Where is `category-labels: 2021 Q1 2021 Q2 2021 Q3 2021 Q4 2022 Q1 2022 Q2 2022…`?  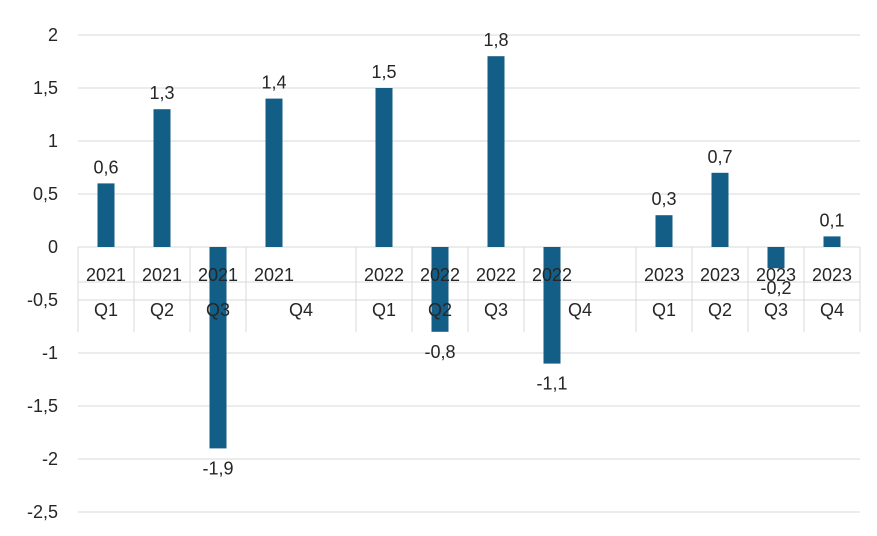 category-labels: 2021 Q1 2021 Q2 2021 Q3 2021 Q4 2022 Q1 2022 Q2 2022… is located at coordinates (469, 292).